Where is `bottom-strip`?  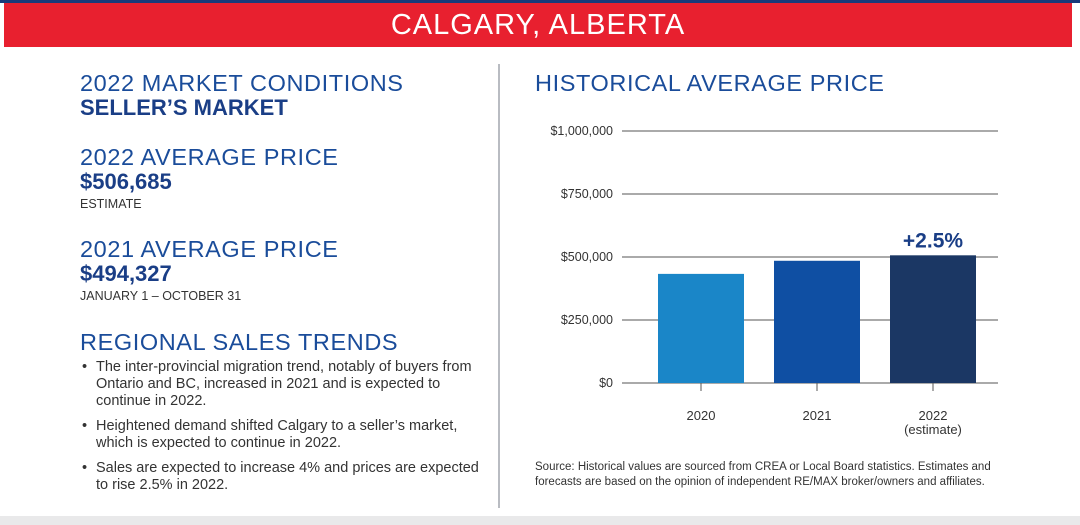
bottom-strip is located at coordinates (540, 520).